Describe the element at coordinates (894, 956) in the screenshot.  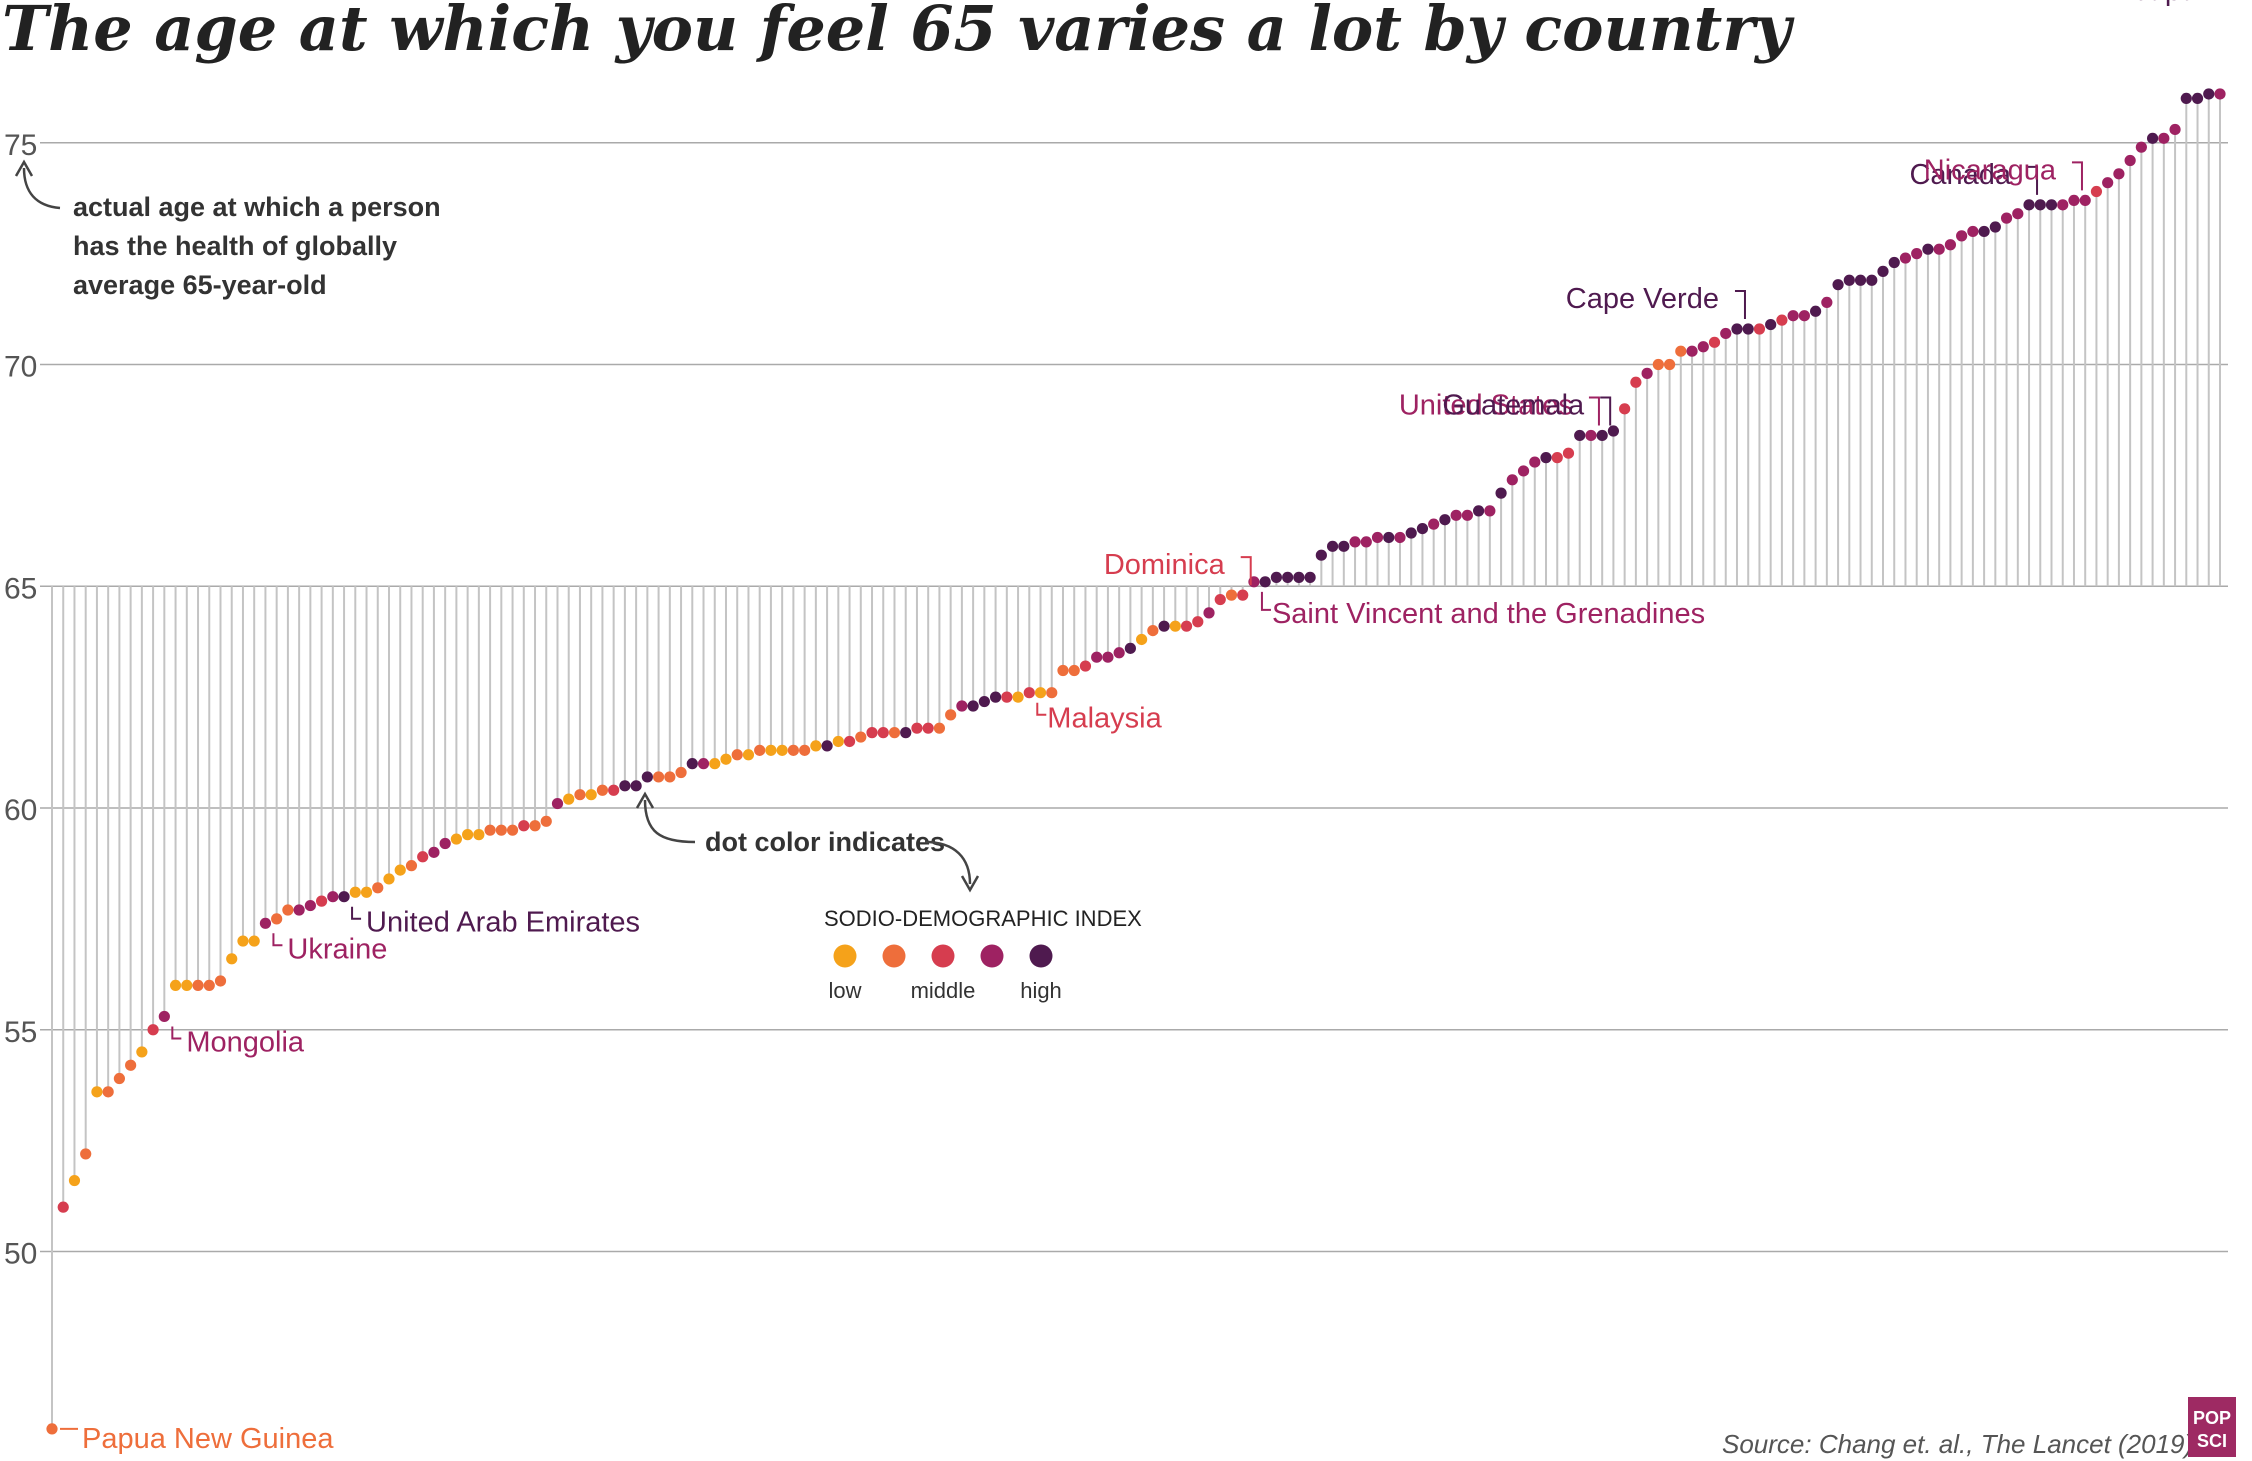
I see `legend-swatch-lowmid` at that location.